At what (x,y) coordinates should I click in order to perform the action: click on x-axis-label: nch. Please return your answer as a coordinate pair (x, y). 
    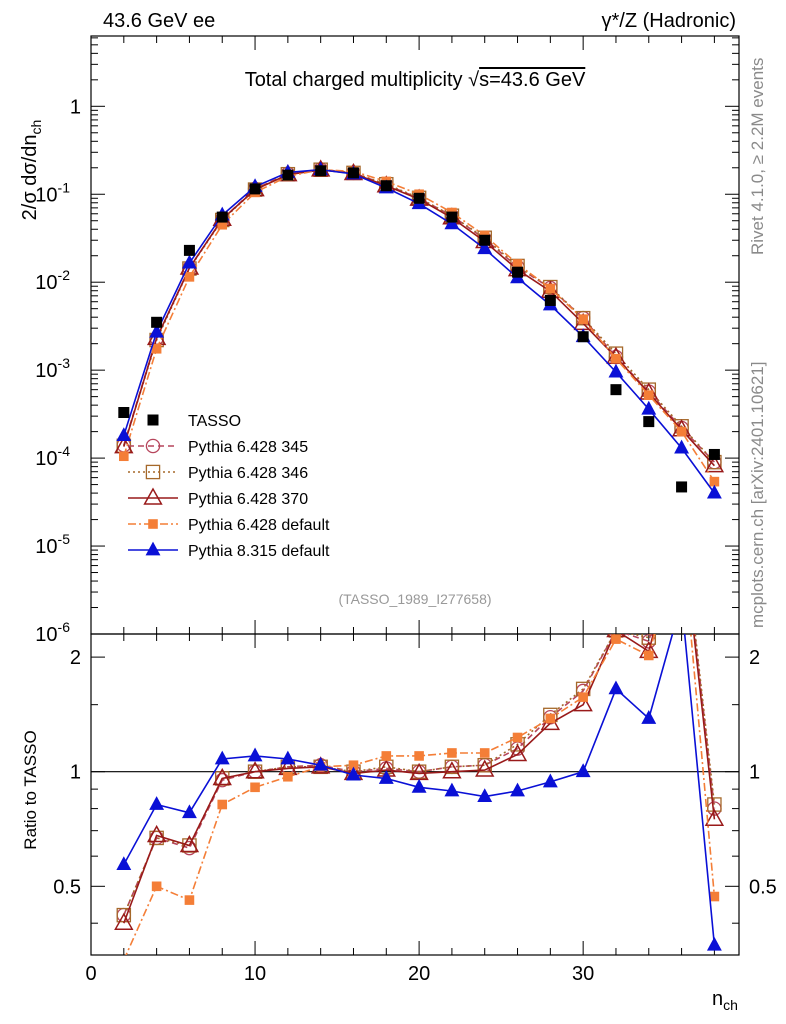
    Looking at the image, I should click on (725, 1000).